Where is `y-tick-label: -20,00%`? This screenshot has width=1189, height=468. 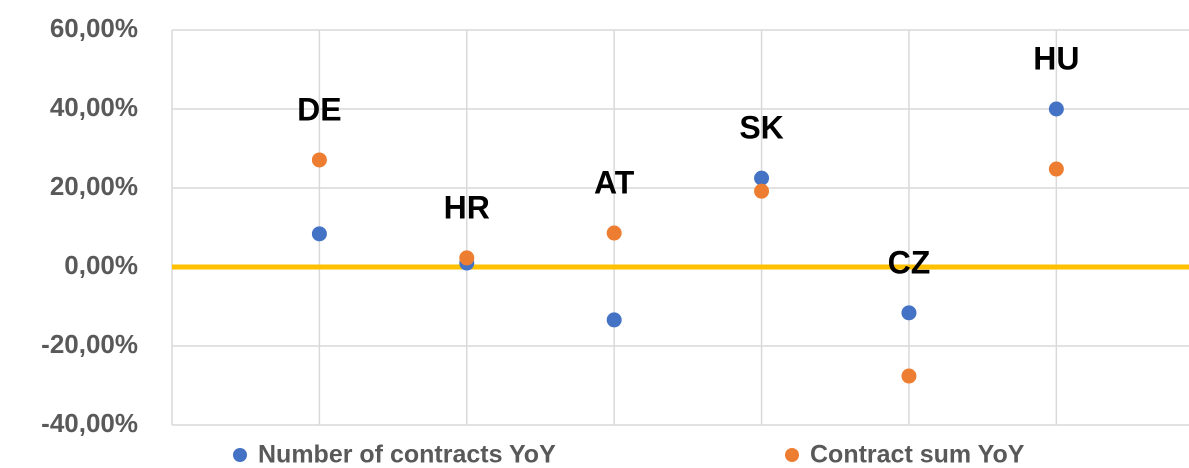
y-tick-label: -20,00% is located at coordinates (89, 344).